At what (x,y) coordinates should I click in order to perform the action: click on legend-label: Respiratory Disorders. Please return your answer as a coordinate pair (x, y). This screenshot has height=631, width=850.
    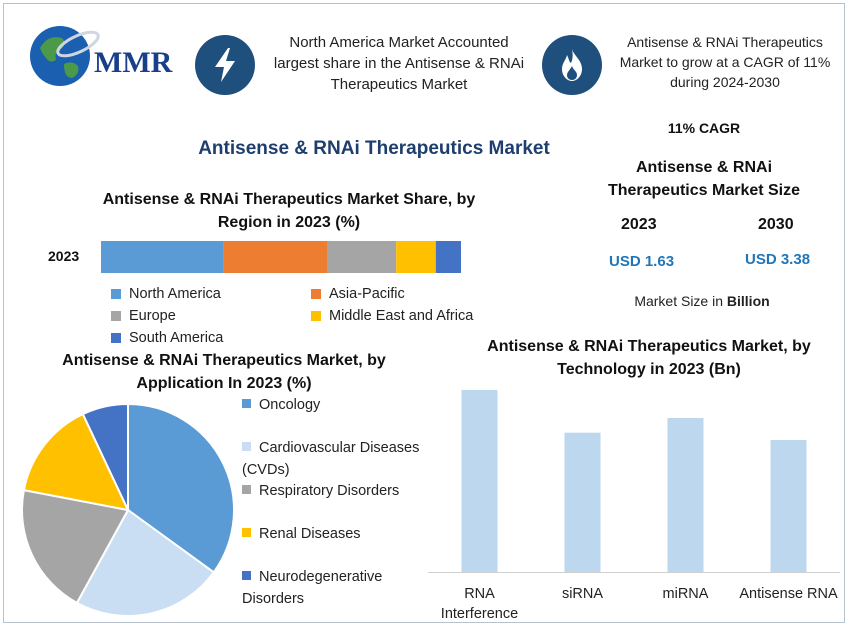
    Looking at the image, I should click on (329, 491).